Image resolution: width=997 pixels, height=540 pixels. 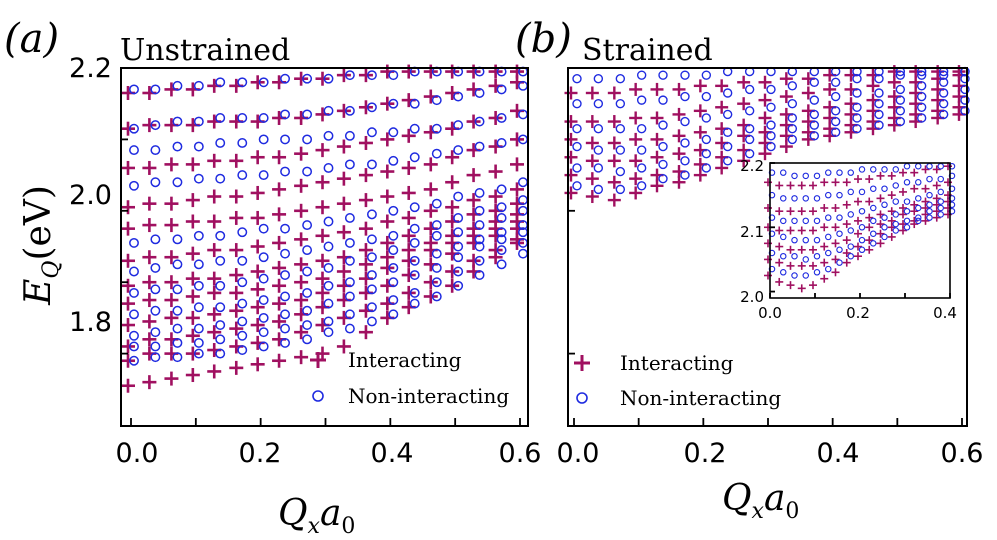 What do you see at coordinates (848, 239) in the screenshot?
I see `inset-chart: 2.0 2.1 2.2 0.0 0.2 0.4` at bounding box center [848, 239].